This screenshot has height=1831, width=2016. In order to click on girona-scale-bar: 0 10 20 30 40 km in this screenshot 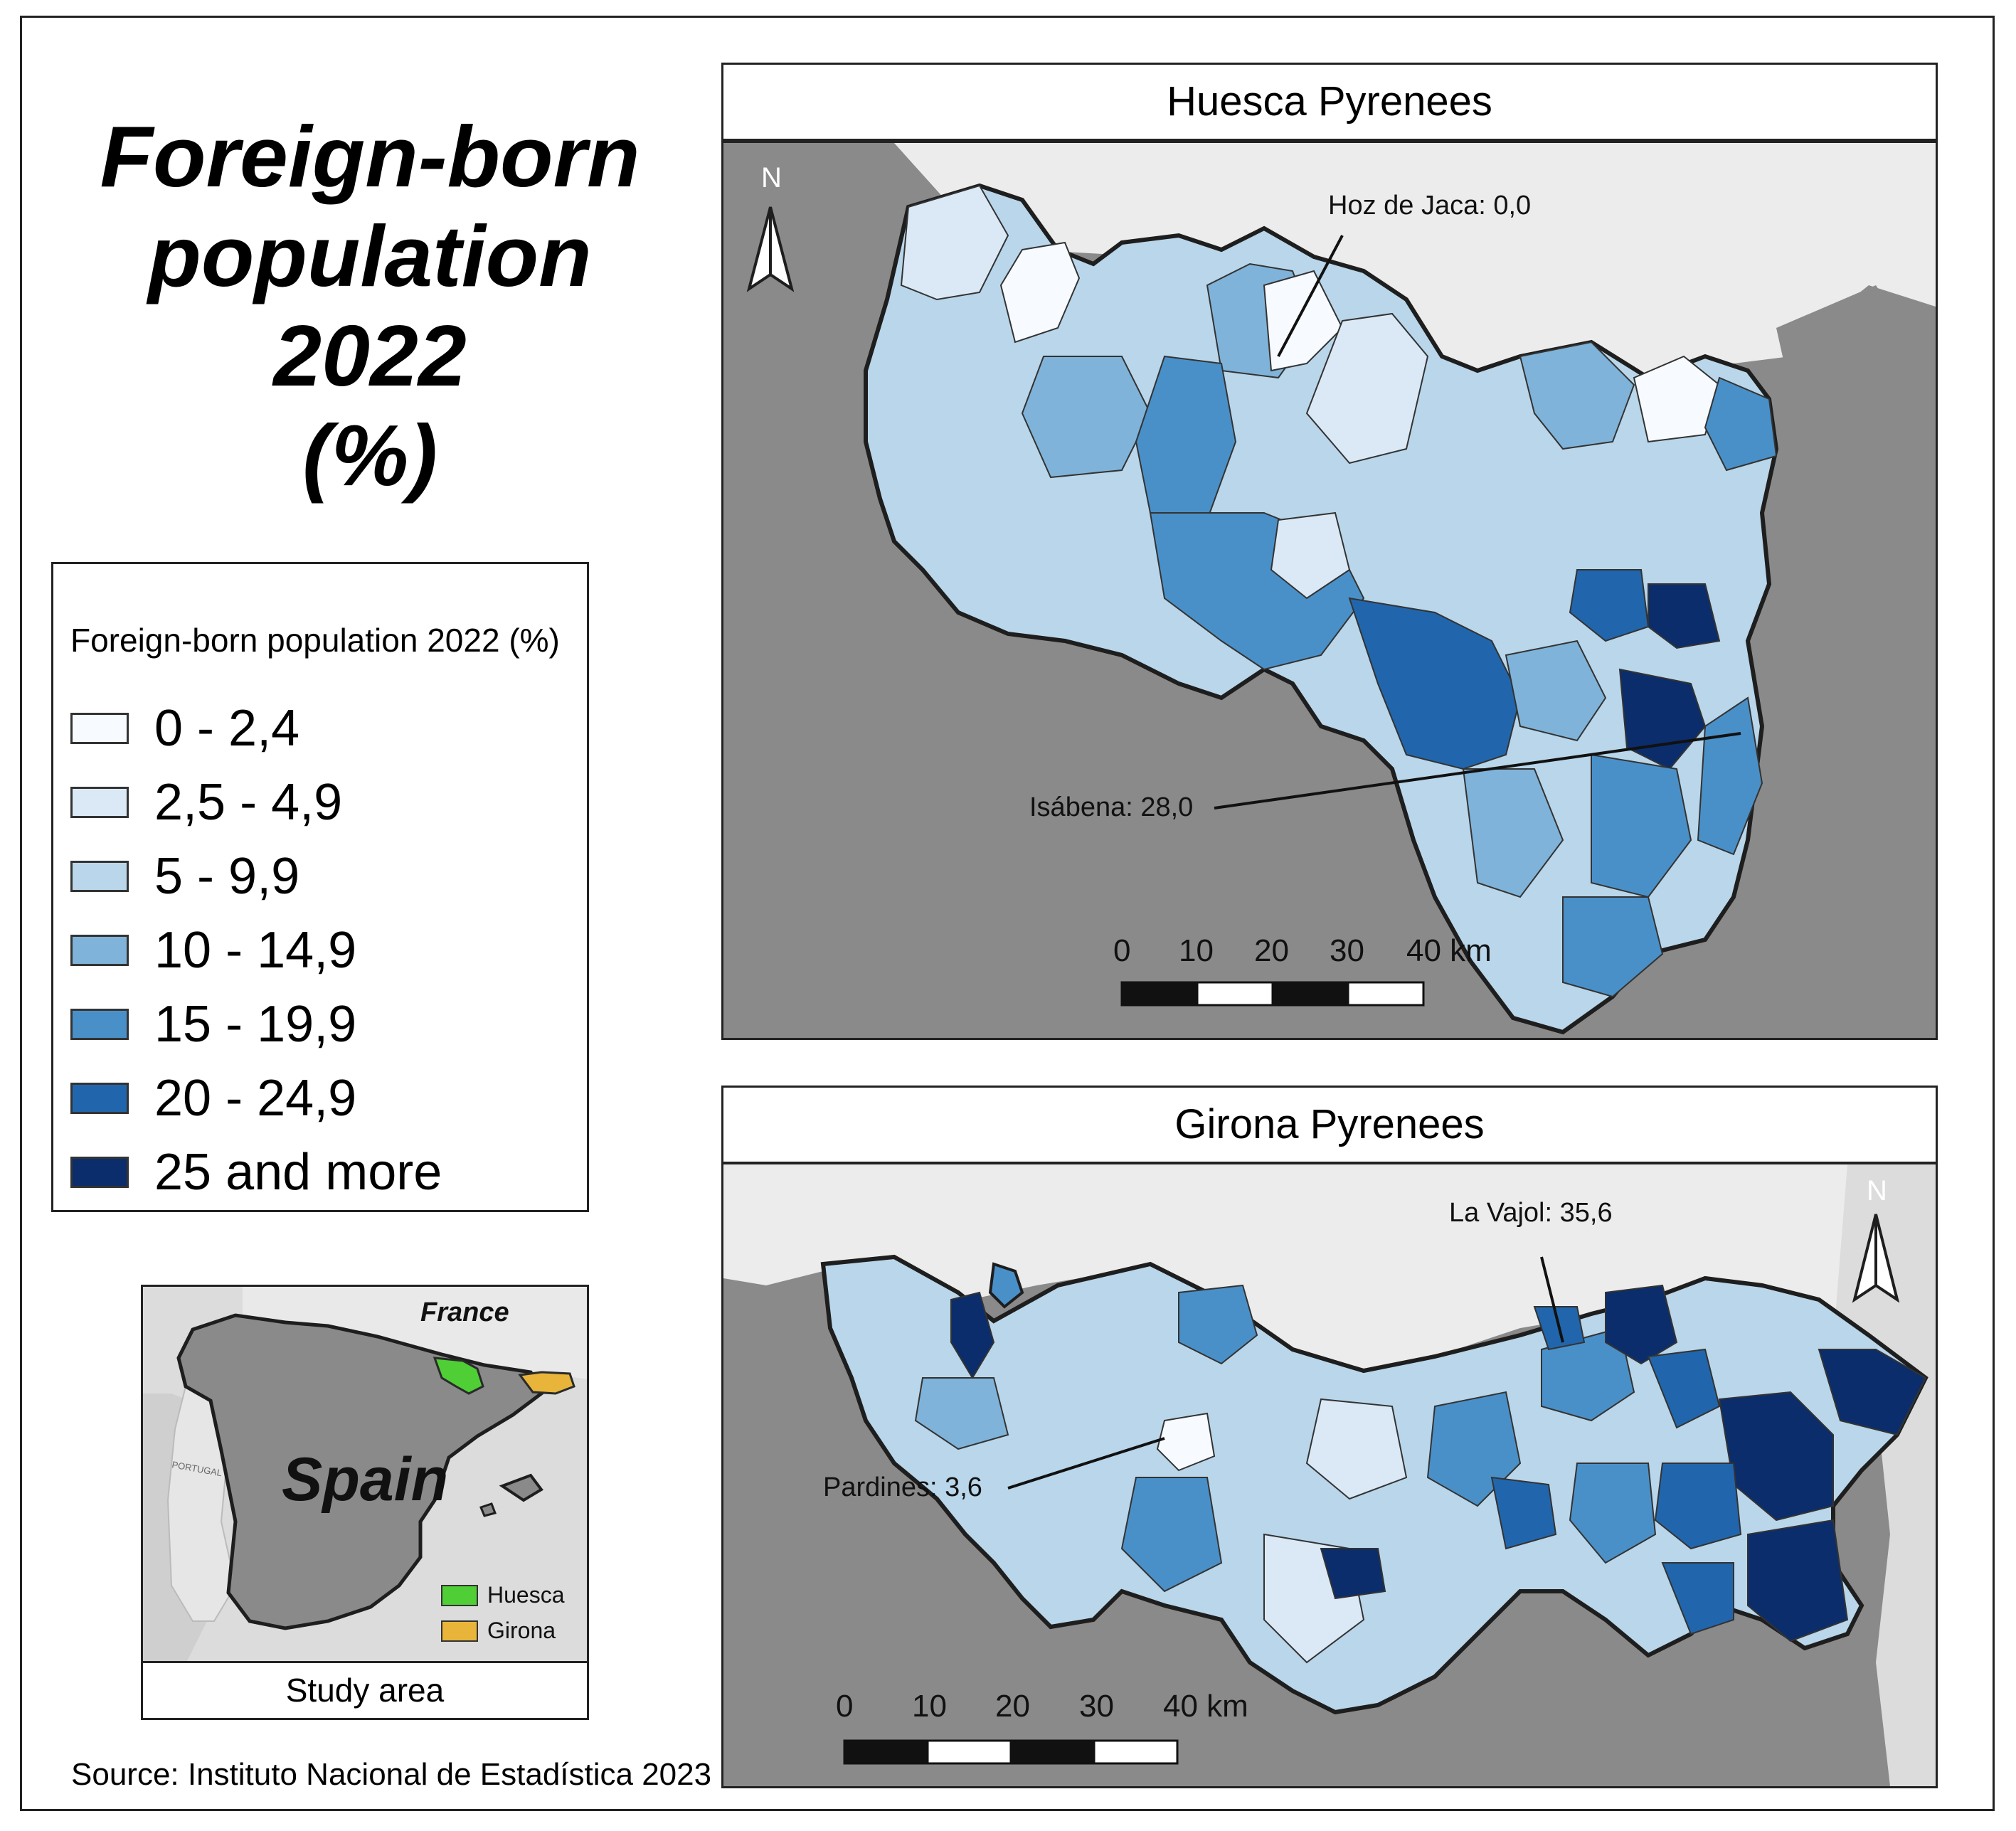, I will do `click(1042, 1727)`.